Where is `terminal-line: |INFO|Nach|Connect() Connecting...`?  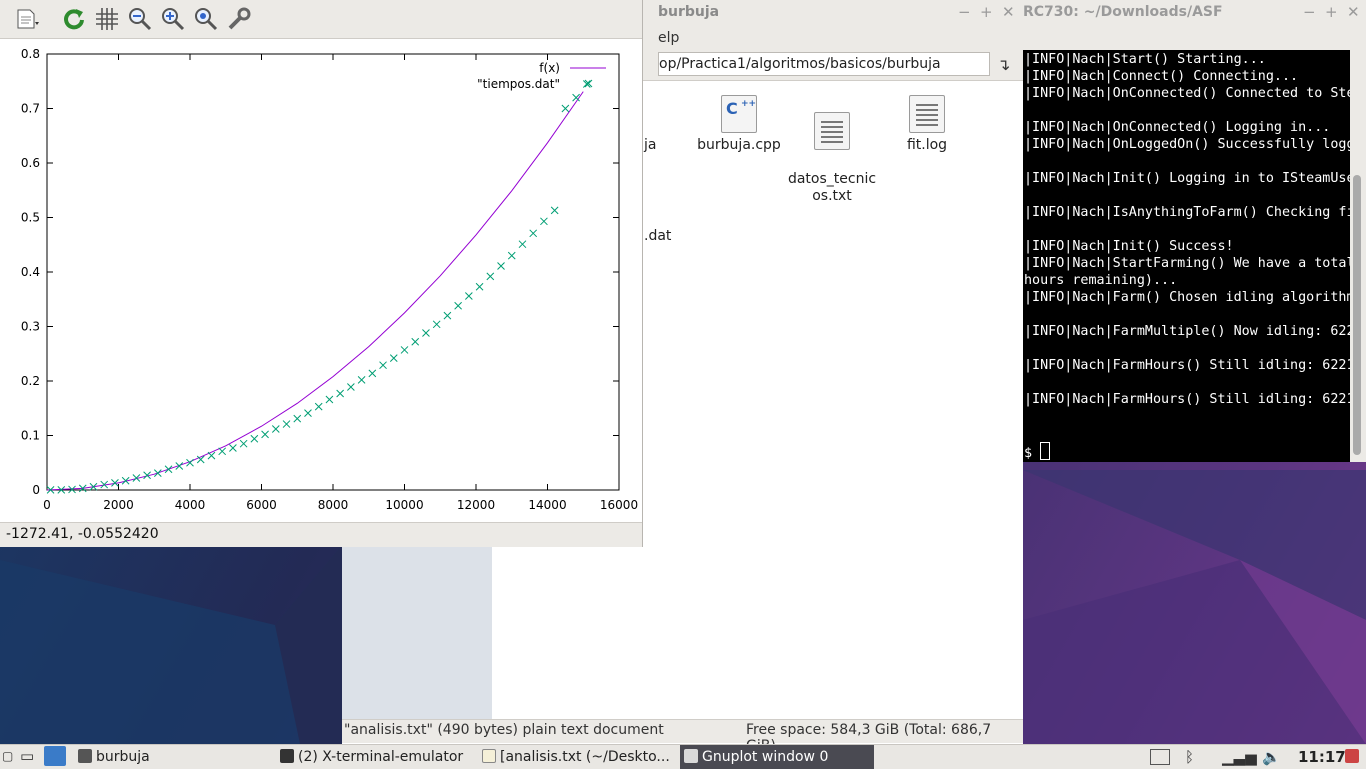
terminal-line: |INFO|Nach|Connect() Connecting... is located at coordinates (1161, 76).